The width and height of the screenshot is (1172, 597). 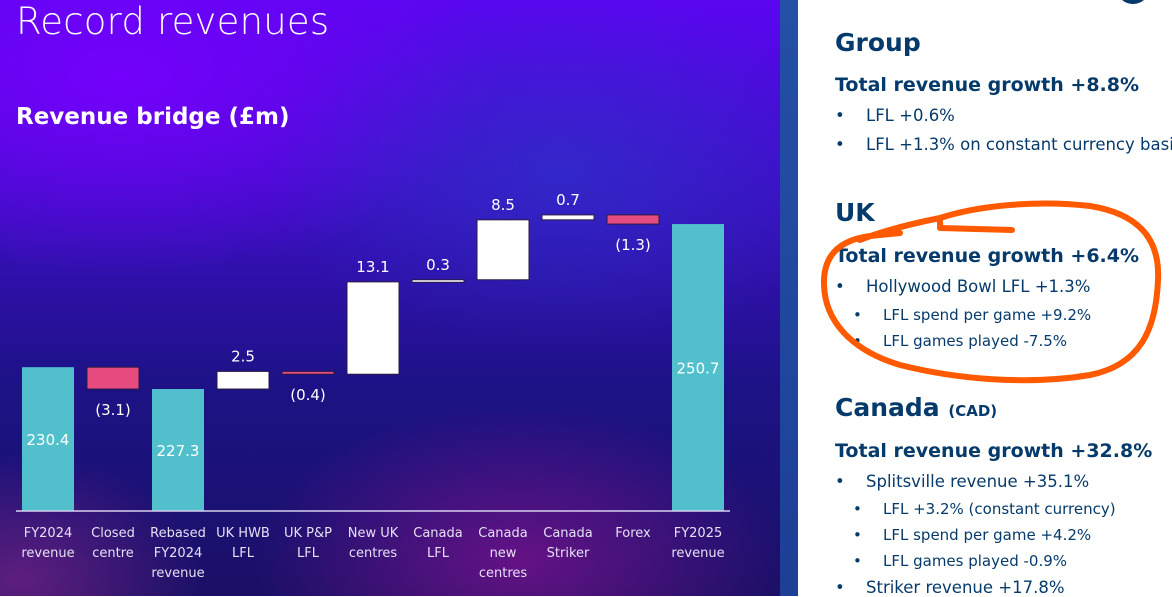 I want to click on data-label: 227.3, so click(x=178, y=451).